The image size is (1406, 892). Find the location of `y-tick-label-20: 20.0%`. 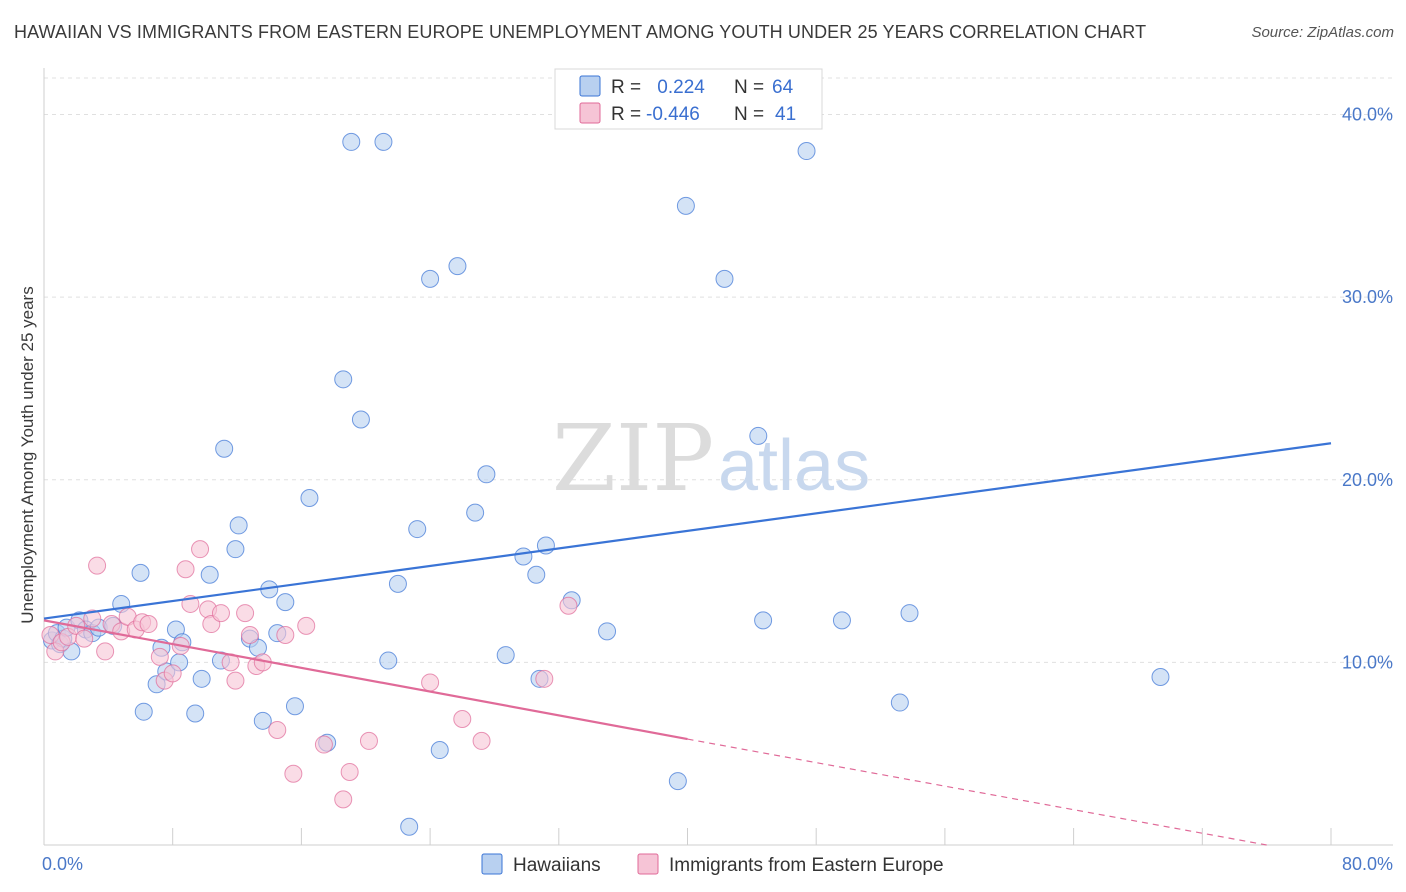

y-tick-label-20: 20.0% is located at coordinates (1367, 480).